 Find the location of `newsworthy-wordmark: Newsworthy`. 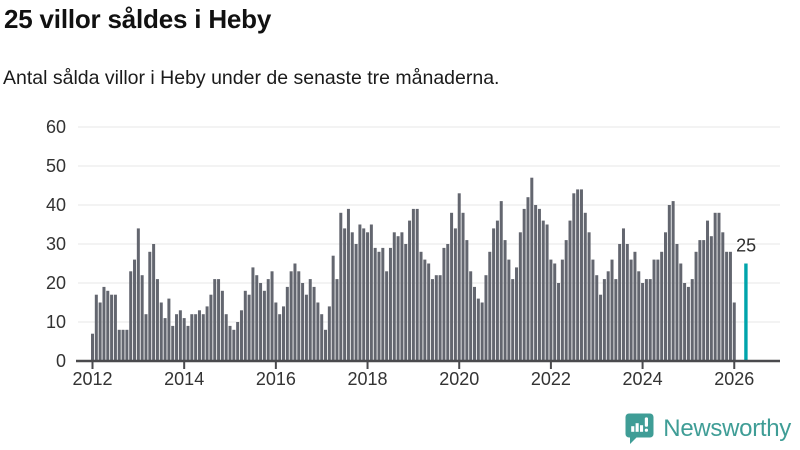

newsworthy-wordmark: Newsworthy is located at coordinates (727, 428).